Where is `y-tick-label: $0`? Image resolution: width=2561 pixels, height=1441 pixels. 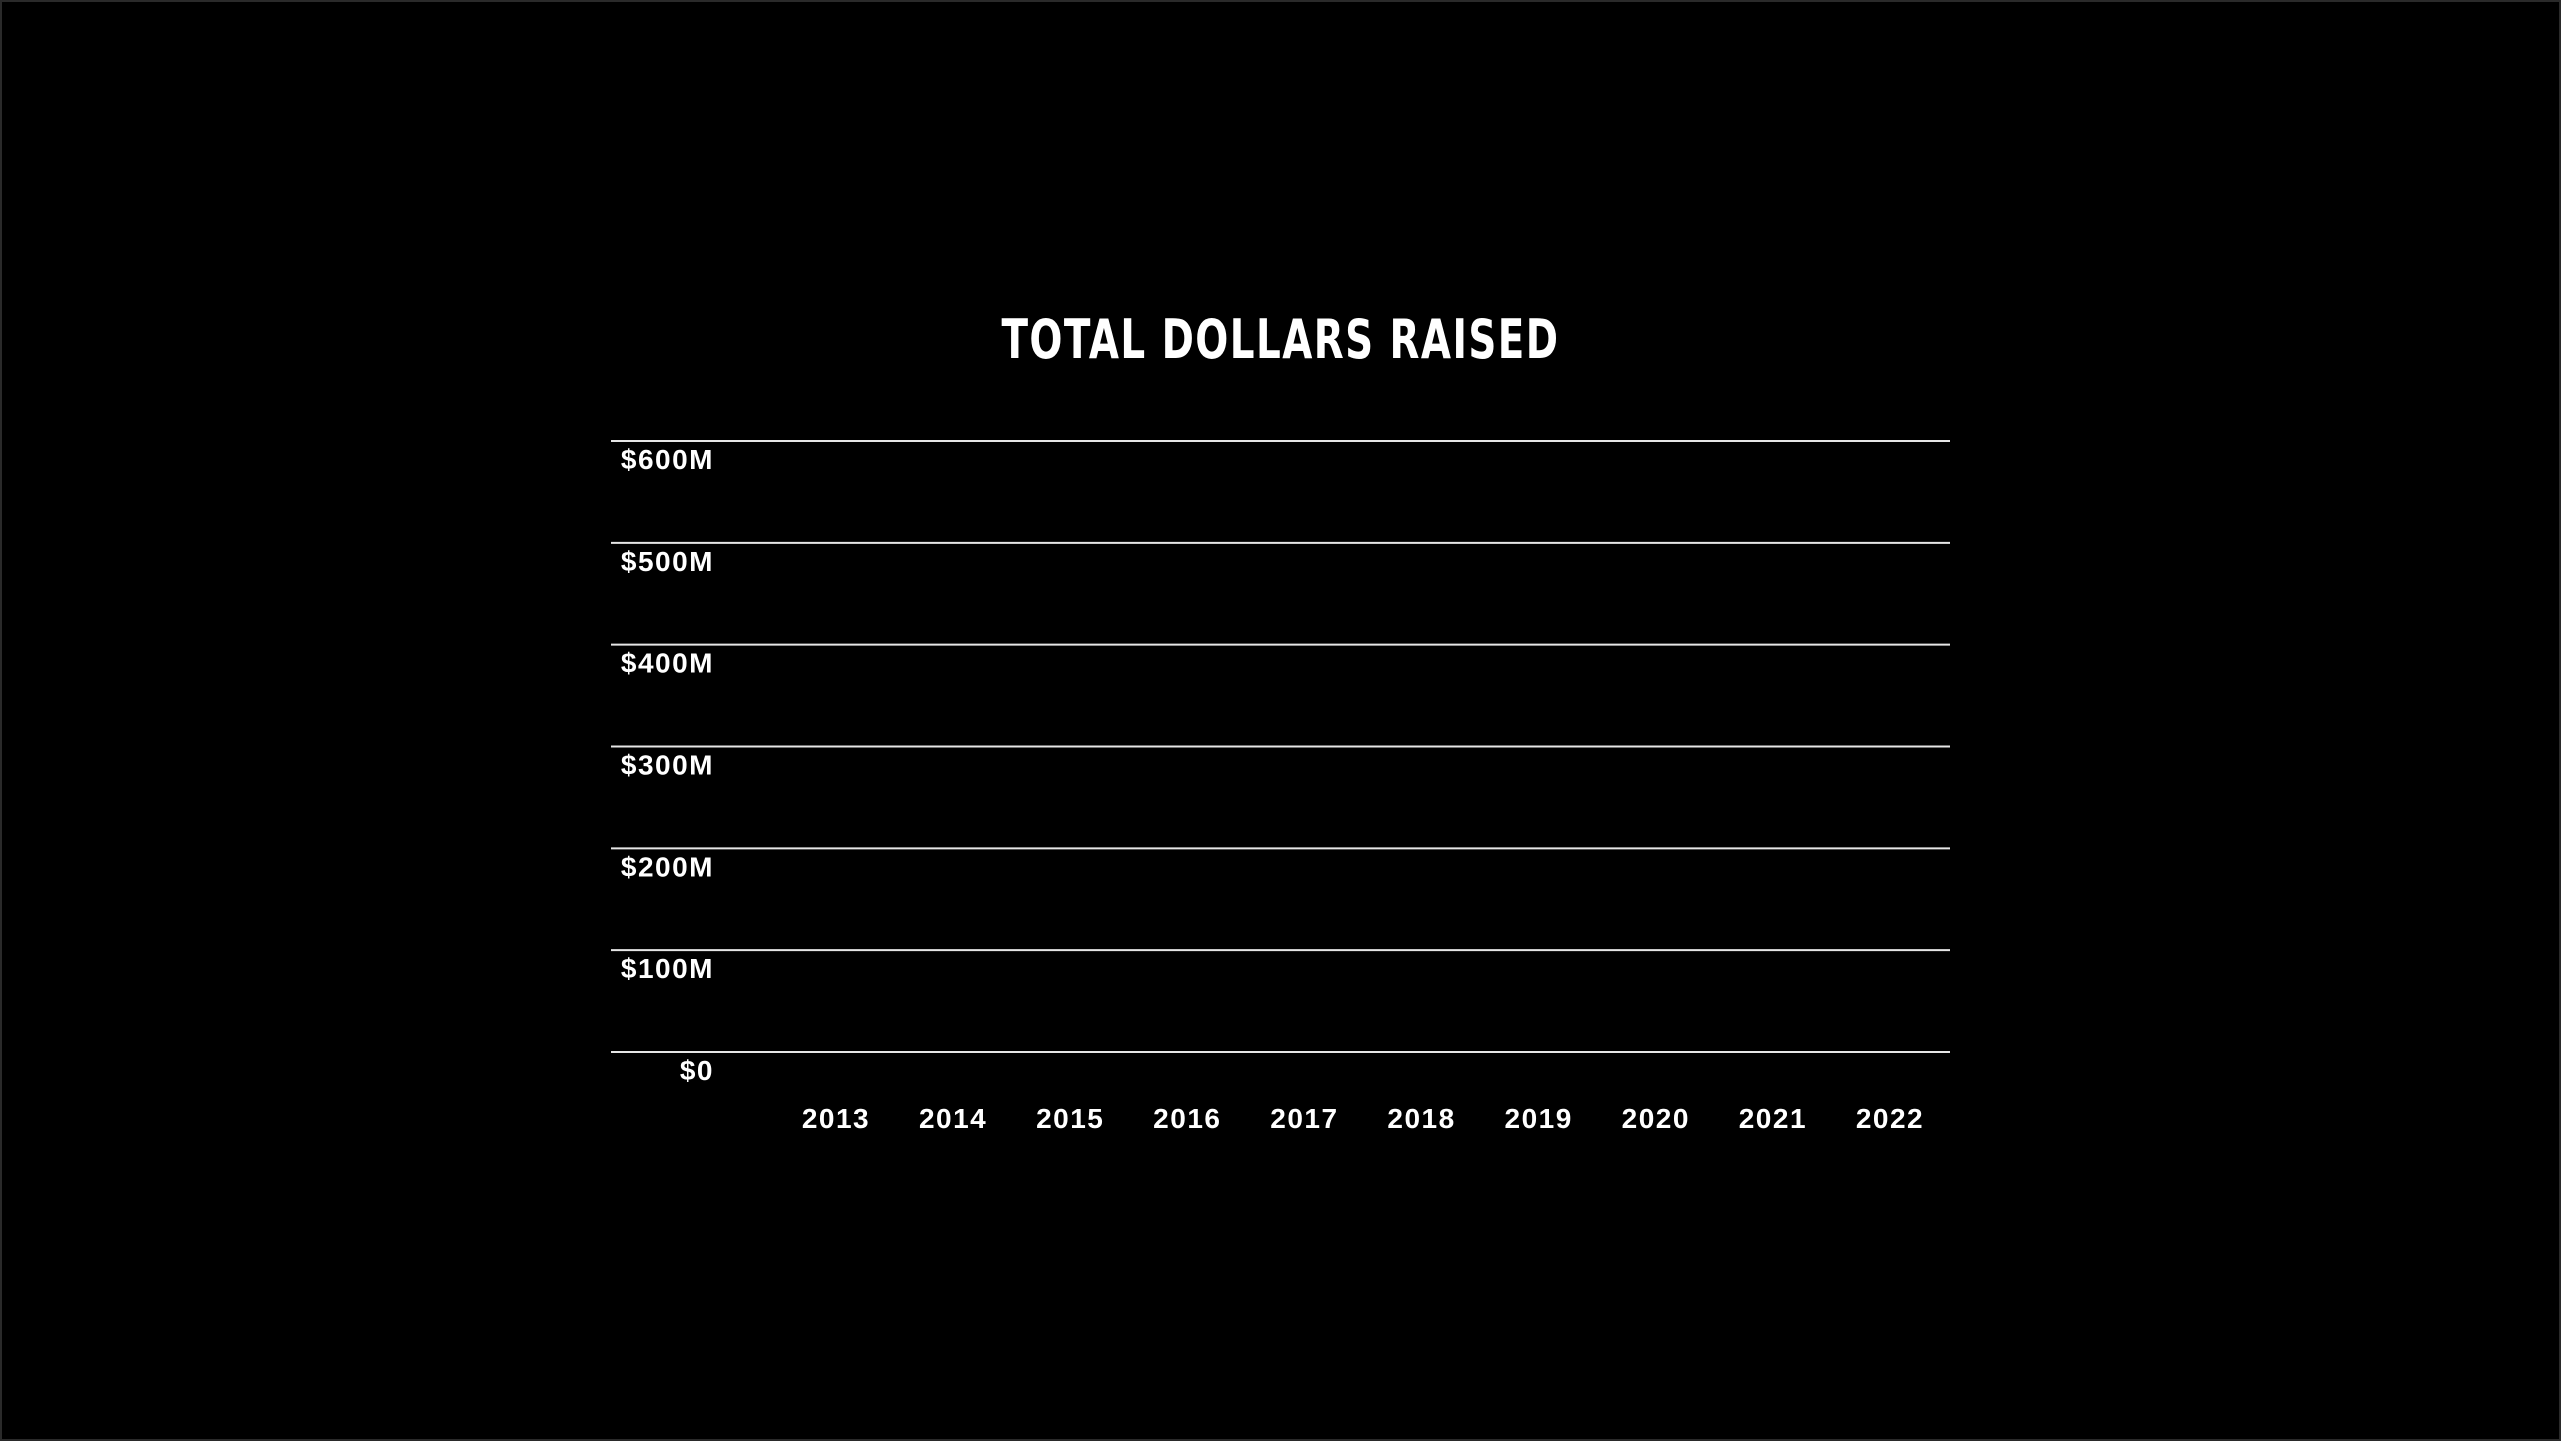 y-tick-label: $0 is located at coordinates (697, 1070).